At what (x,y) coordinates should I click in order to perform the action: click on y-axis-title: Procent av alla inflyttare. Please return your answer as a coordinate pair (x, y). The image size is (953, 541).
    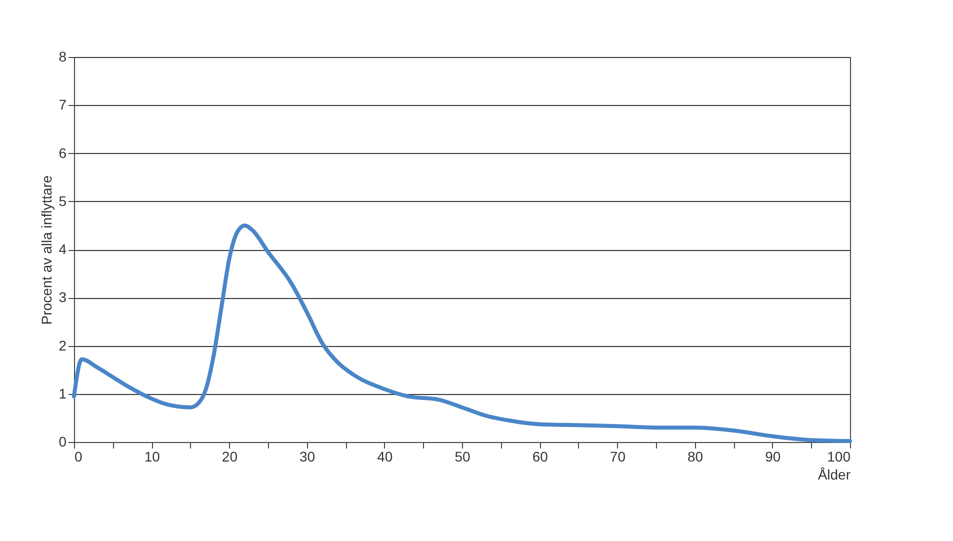
    Looking at the image, I should click on (46, 250).